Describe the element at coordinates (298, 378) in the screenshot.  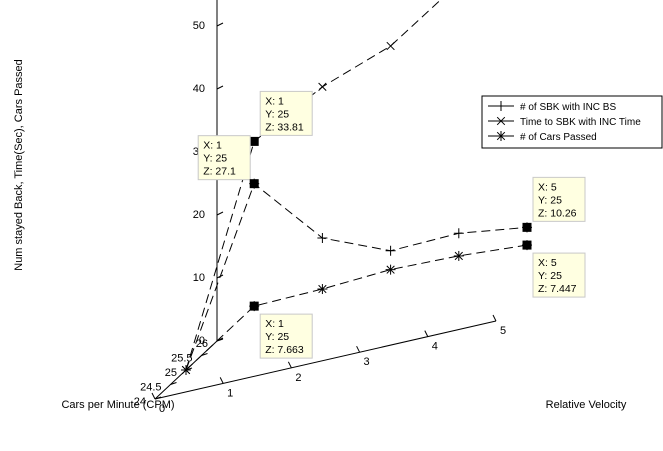
I see `x-tick-label: 2` at that location.